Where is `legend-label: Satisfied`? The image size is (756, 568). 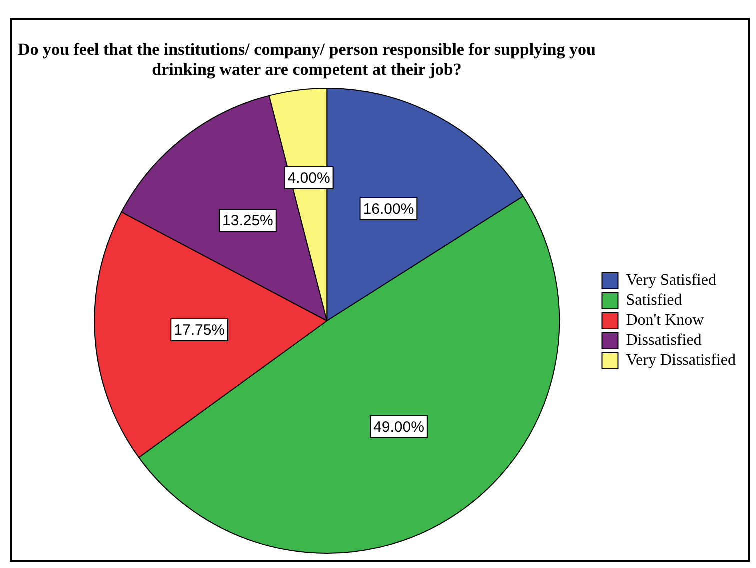 legend-label: Satisfied is located at coordinates (654, 301).